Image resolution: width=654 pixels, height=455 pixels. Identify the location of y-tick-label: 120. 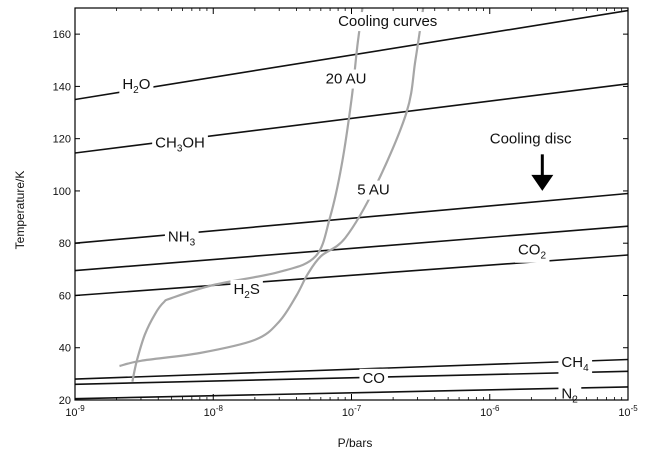
(62, 140).